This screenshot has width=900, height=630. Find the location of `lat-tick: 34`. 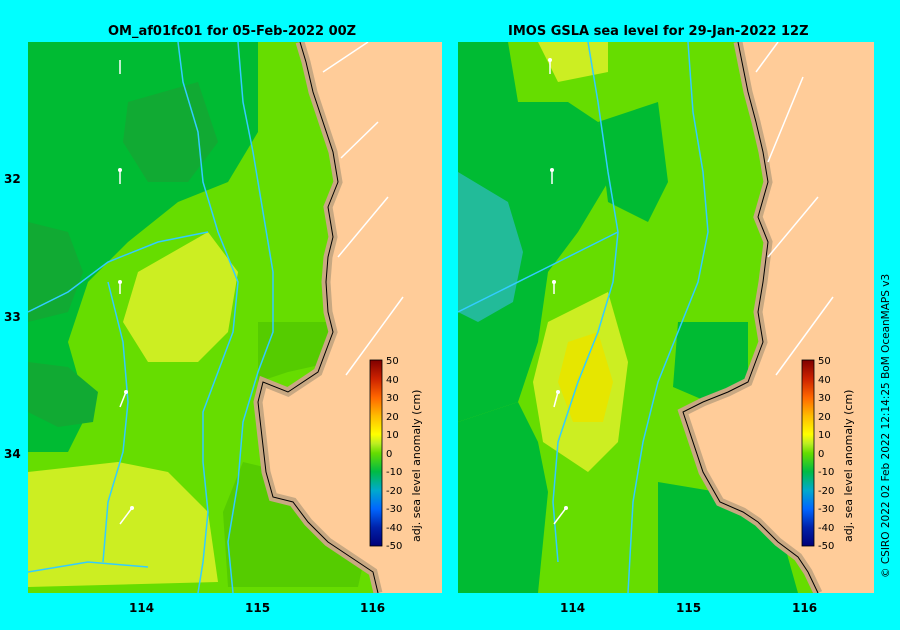

lat-tick: 34 is located at coordinates (12, 454).